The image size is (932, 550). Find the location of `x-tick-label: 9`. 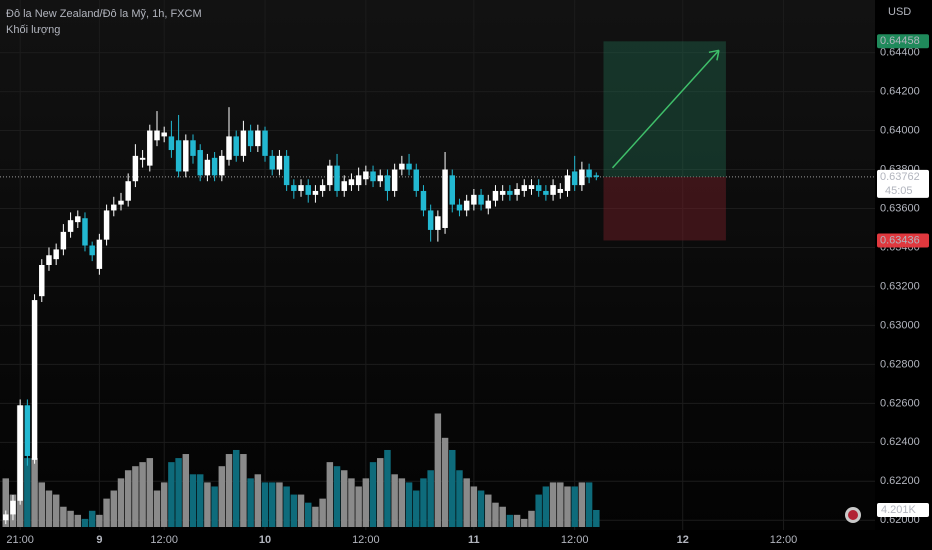

x-tick-label: 9 is located at coordinates (99, 540).